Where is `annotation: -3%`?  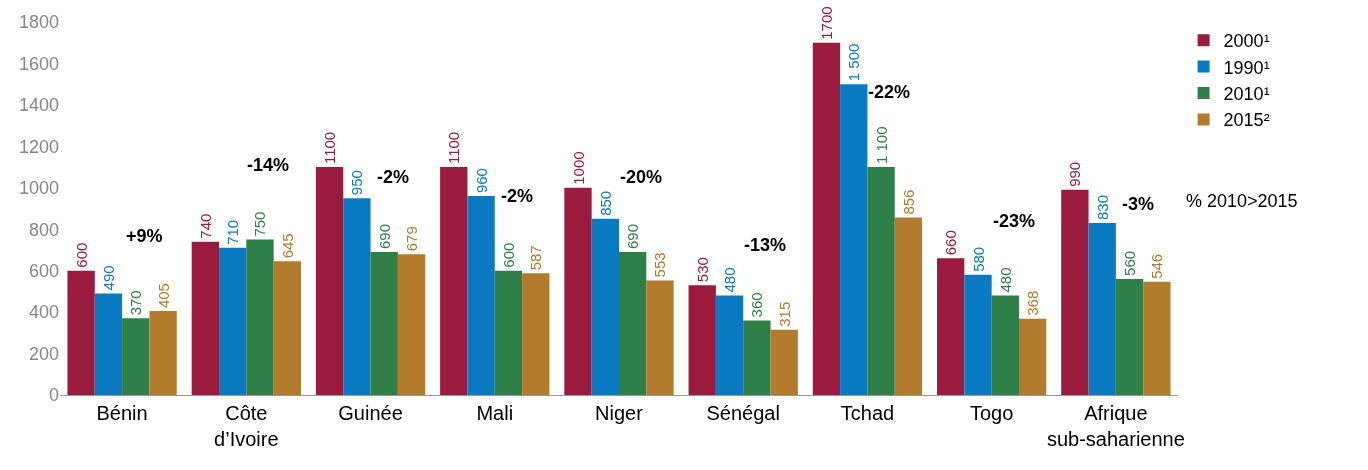 annotation: -3% is located at coordinates (1138, 204).